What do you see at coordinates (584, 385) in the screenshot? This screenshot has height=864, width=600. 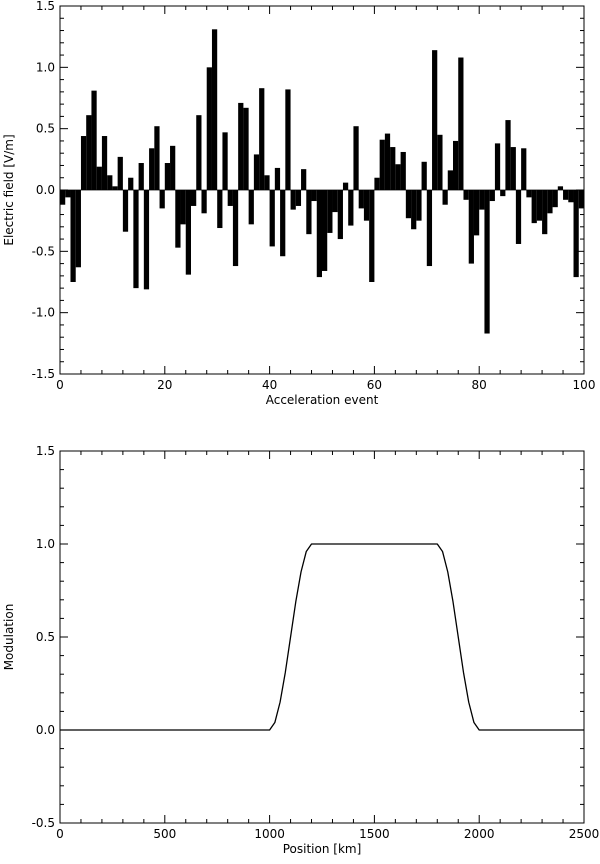 I see `x-tick-label: 100` at bounding box center [584, 385].